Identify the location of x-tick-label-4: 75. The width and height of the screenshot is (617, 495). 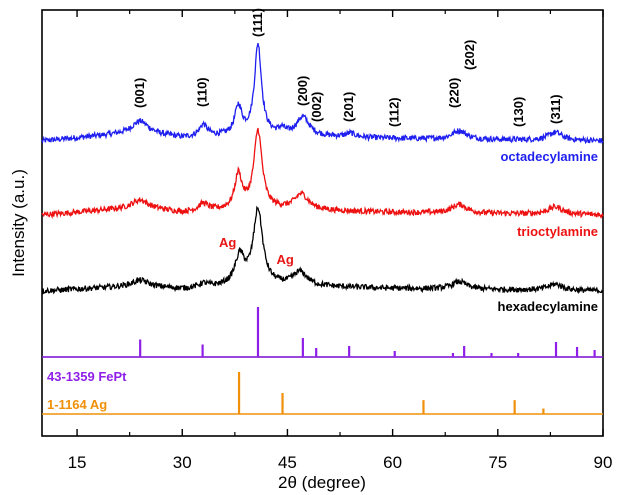
(497, 462).